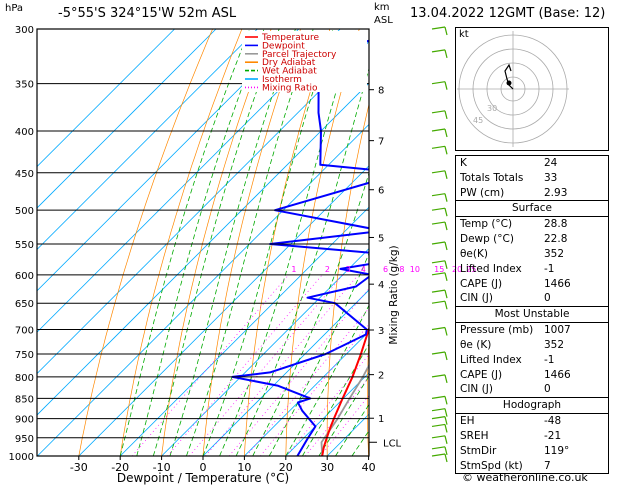 The width and height of the screenshot is (629, 486). What do you see at coordinates (415, 269) in the screenshot?
I see `mixing-ratio-label: 10` at bounding box center [415, 269].